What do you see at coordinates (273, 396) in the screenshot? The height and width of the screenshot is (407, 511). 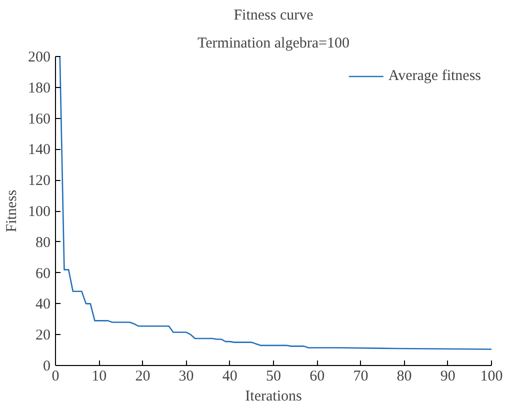 I see `x-axis-title: Iterations` at bounding box center [273, 396].